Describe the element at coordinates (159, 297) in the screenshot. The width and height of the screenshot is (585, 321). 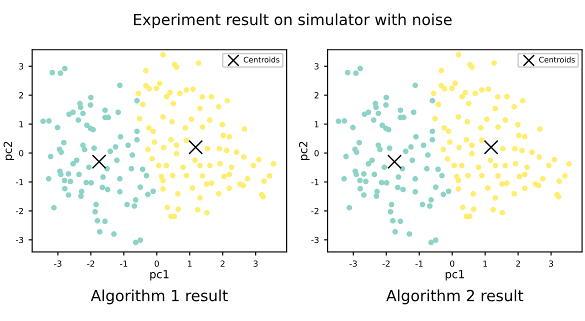
I see `text: Algorithm 1 result` at that location.